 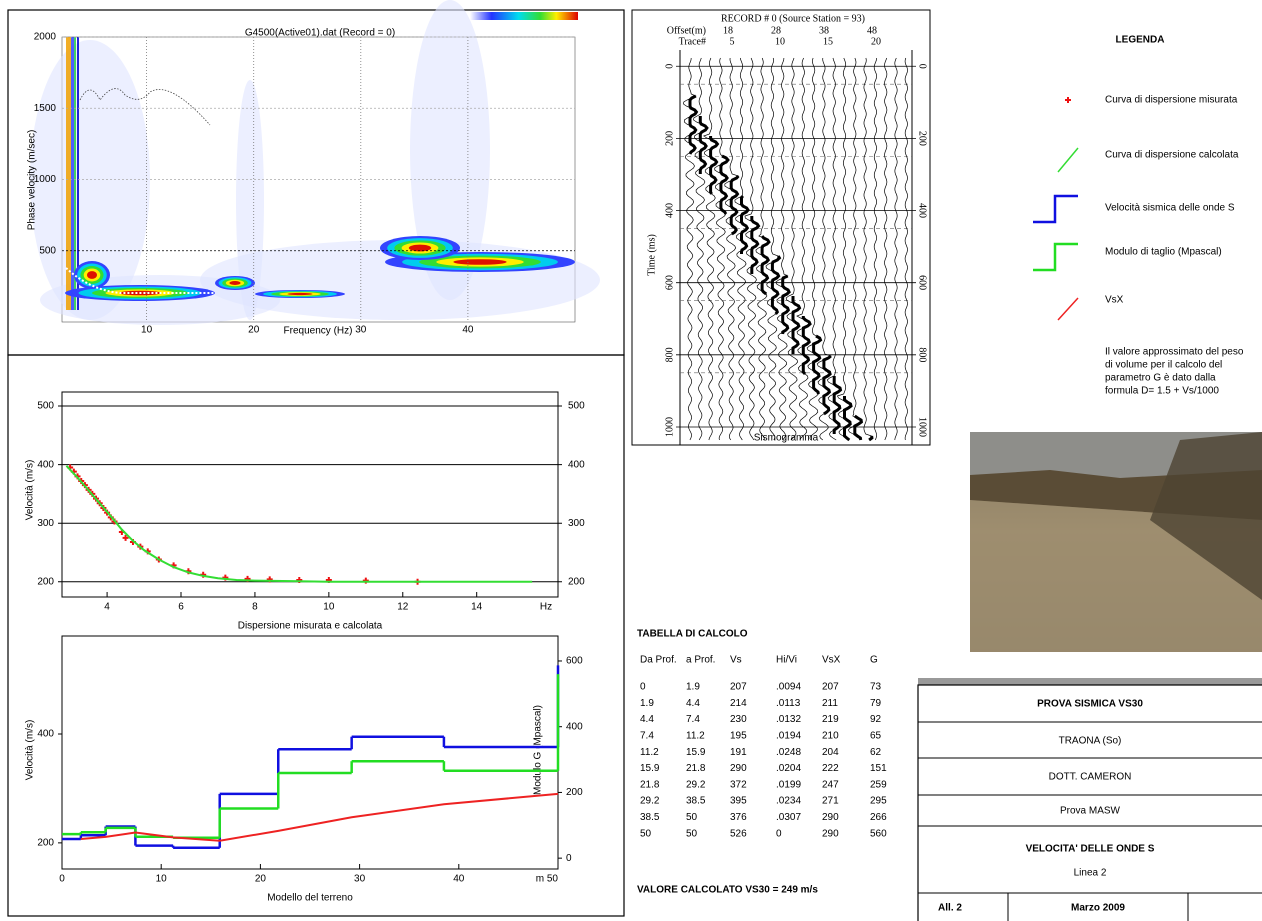 What do you see at coordinates (788, 736) in the screenshot?
I see `table-cell: .0194` at bounding box center [788, 736].